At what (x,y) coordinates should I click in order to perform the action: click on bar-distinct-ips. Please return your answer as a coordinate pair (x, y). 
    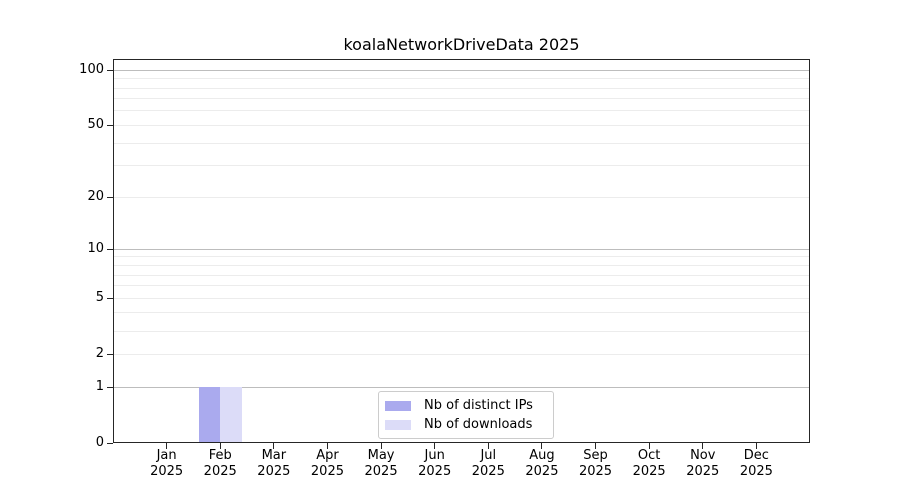
    Looking at the image, I should click on (209, 415).